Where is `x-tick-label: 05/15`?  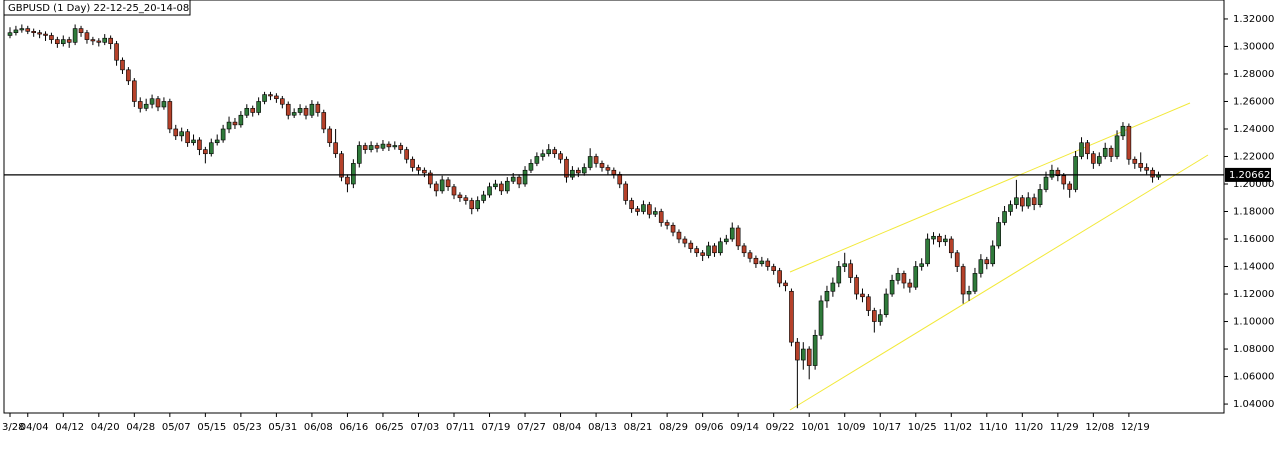 x-tick-label: 05/15 is located at coordinates (211, 427).